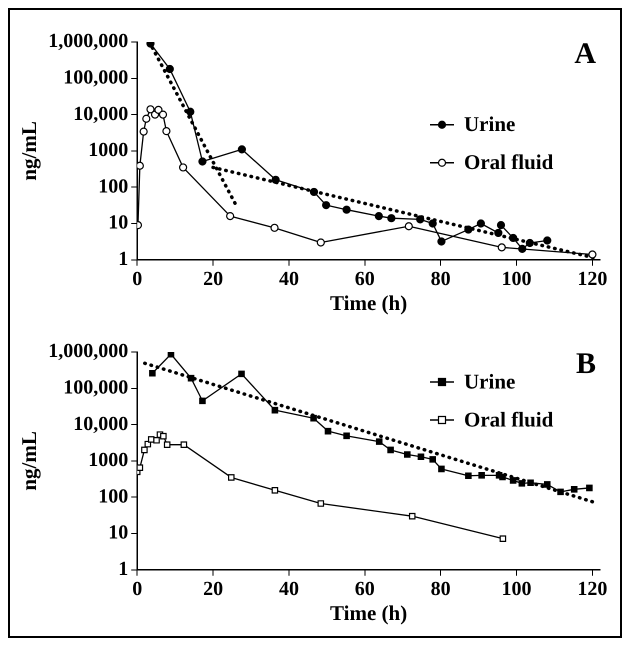 Image resolution: width=634 pixels, height=649 pixels. What do you see at coordinates (585, 53) in the screenshot?
I see `chart-title: A` at bounding box center [585, 53].